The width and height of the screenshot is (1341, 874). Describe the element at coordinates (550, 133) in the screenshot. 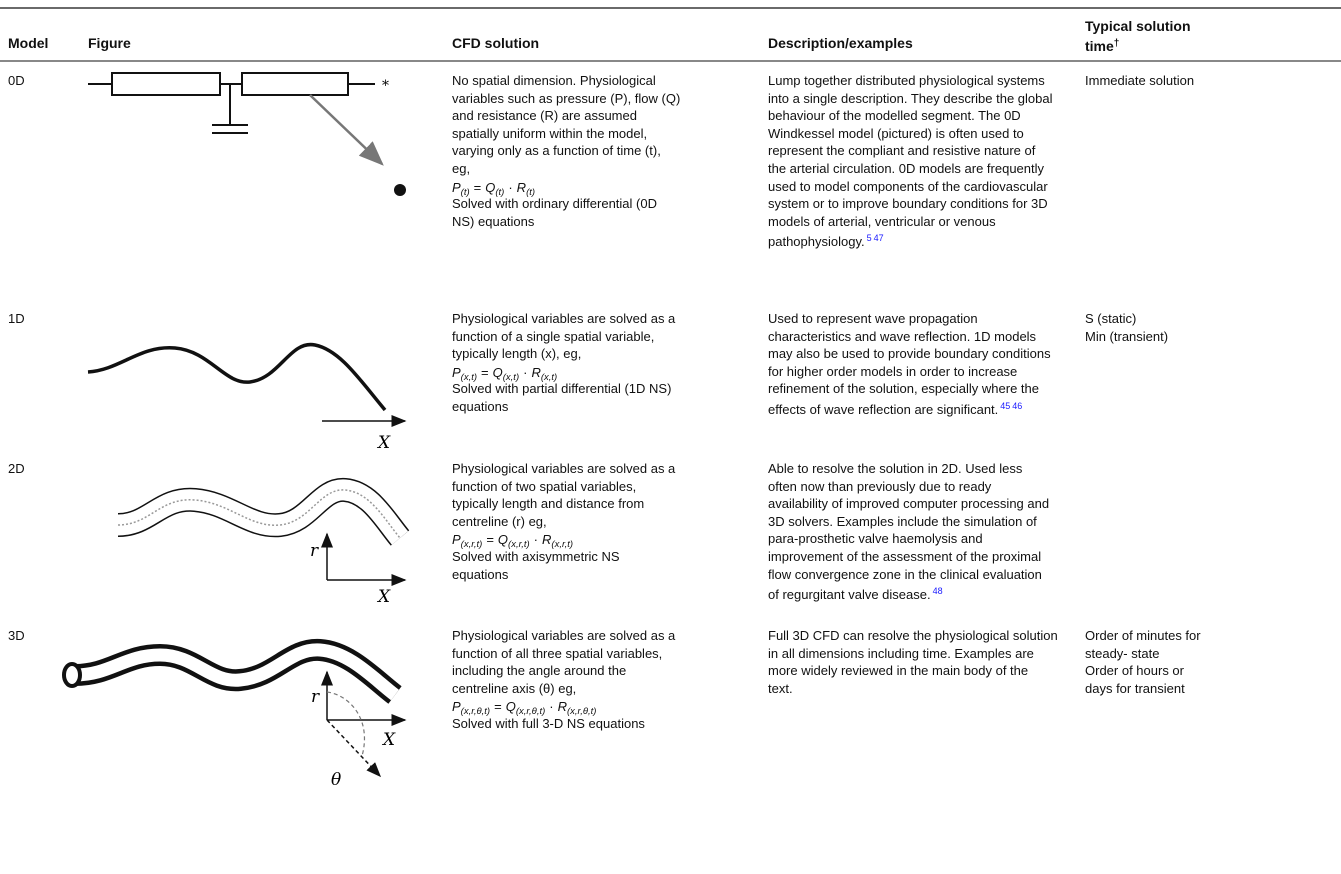

I see `cfd-line: spatially uniform within the model,` at that location.